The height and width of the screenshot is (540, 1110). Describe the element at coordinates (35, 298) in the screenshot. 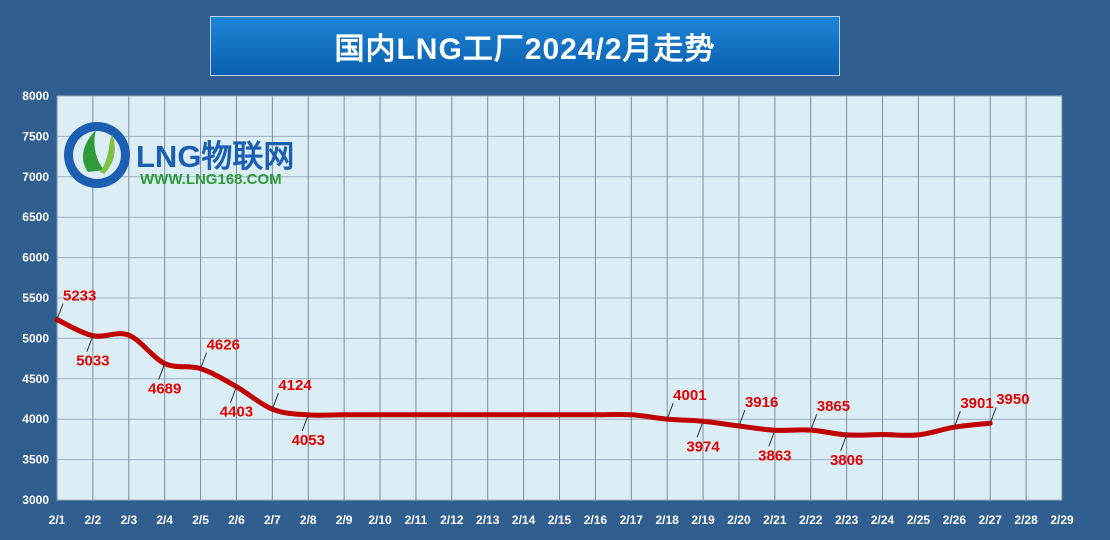

I see `y-tick-label: 5500` at that location.